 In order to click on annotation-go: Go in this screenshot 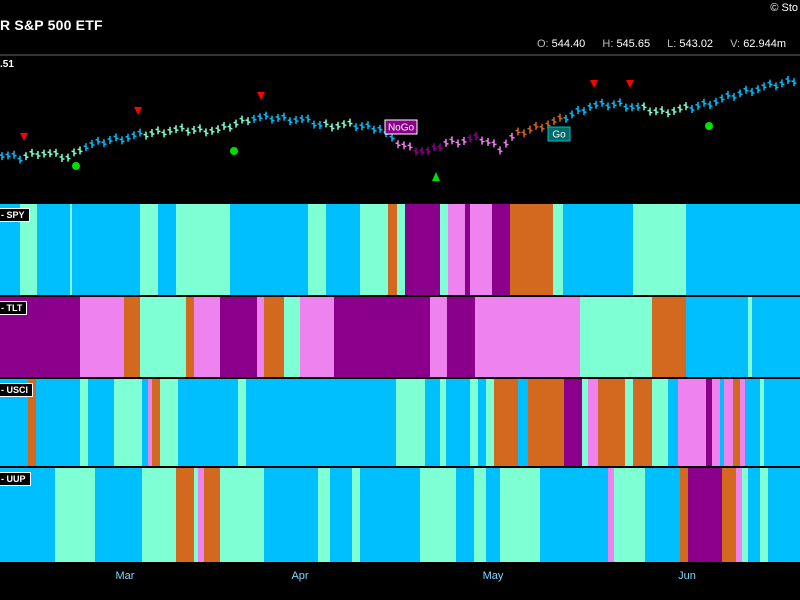, I will do `click(559, 134)`.